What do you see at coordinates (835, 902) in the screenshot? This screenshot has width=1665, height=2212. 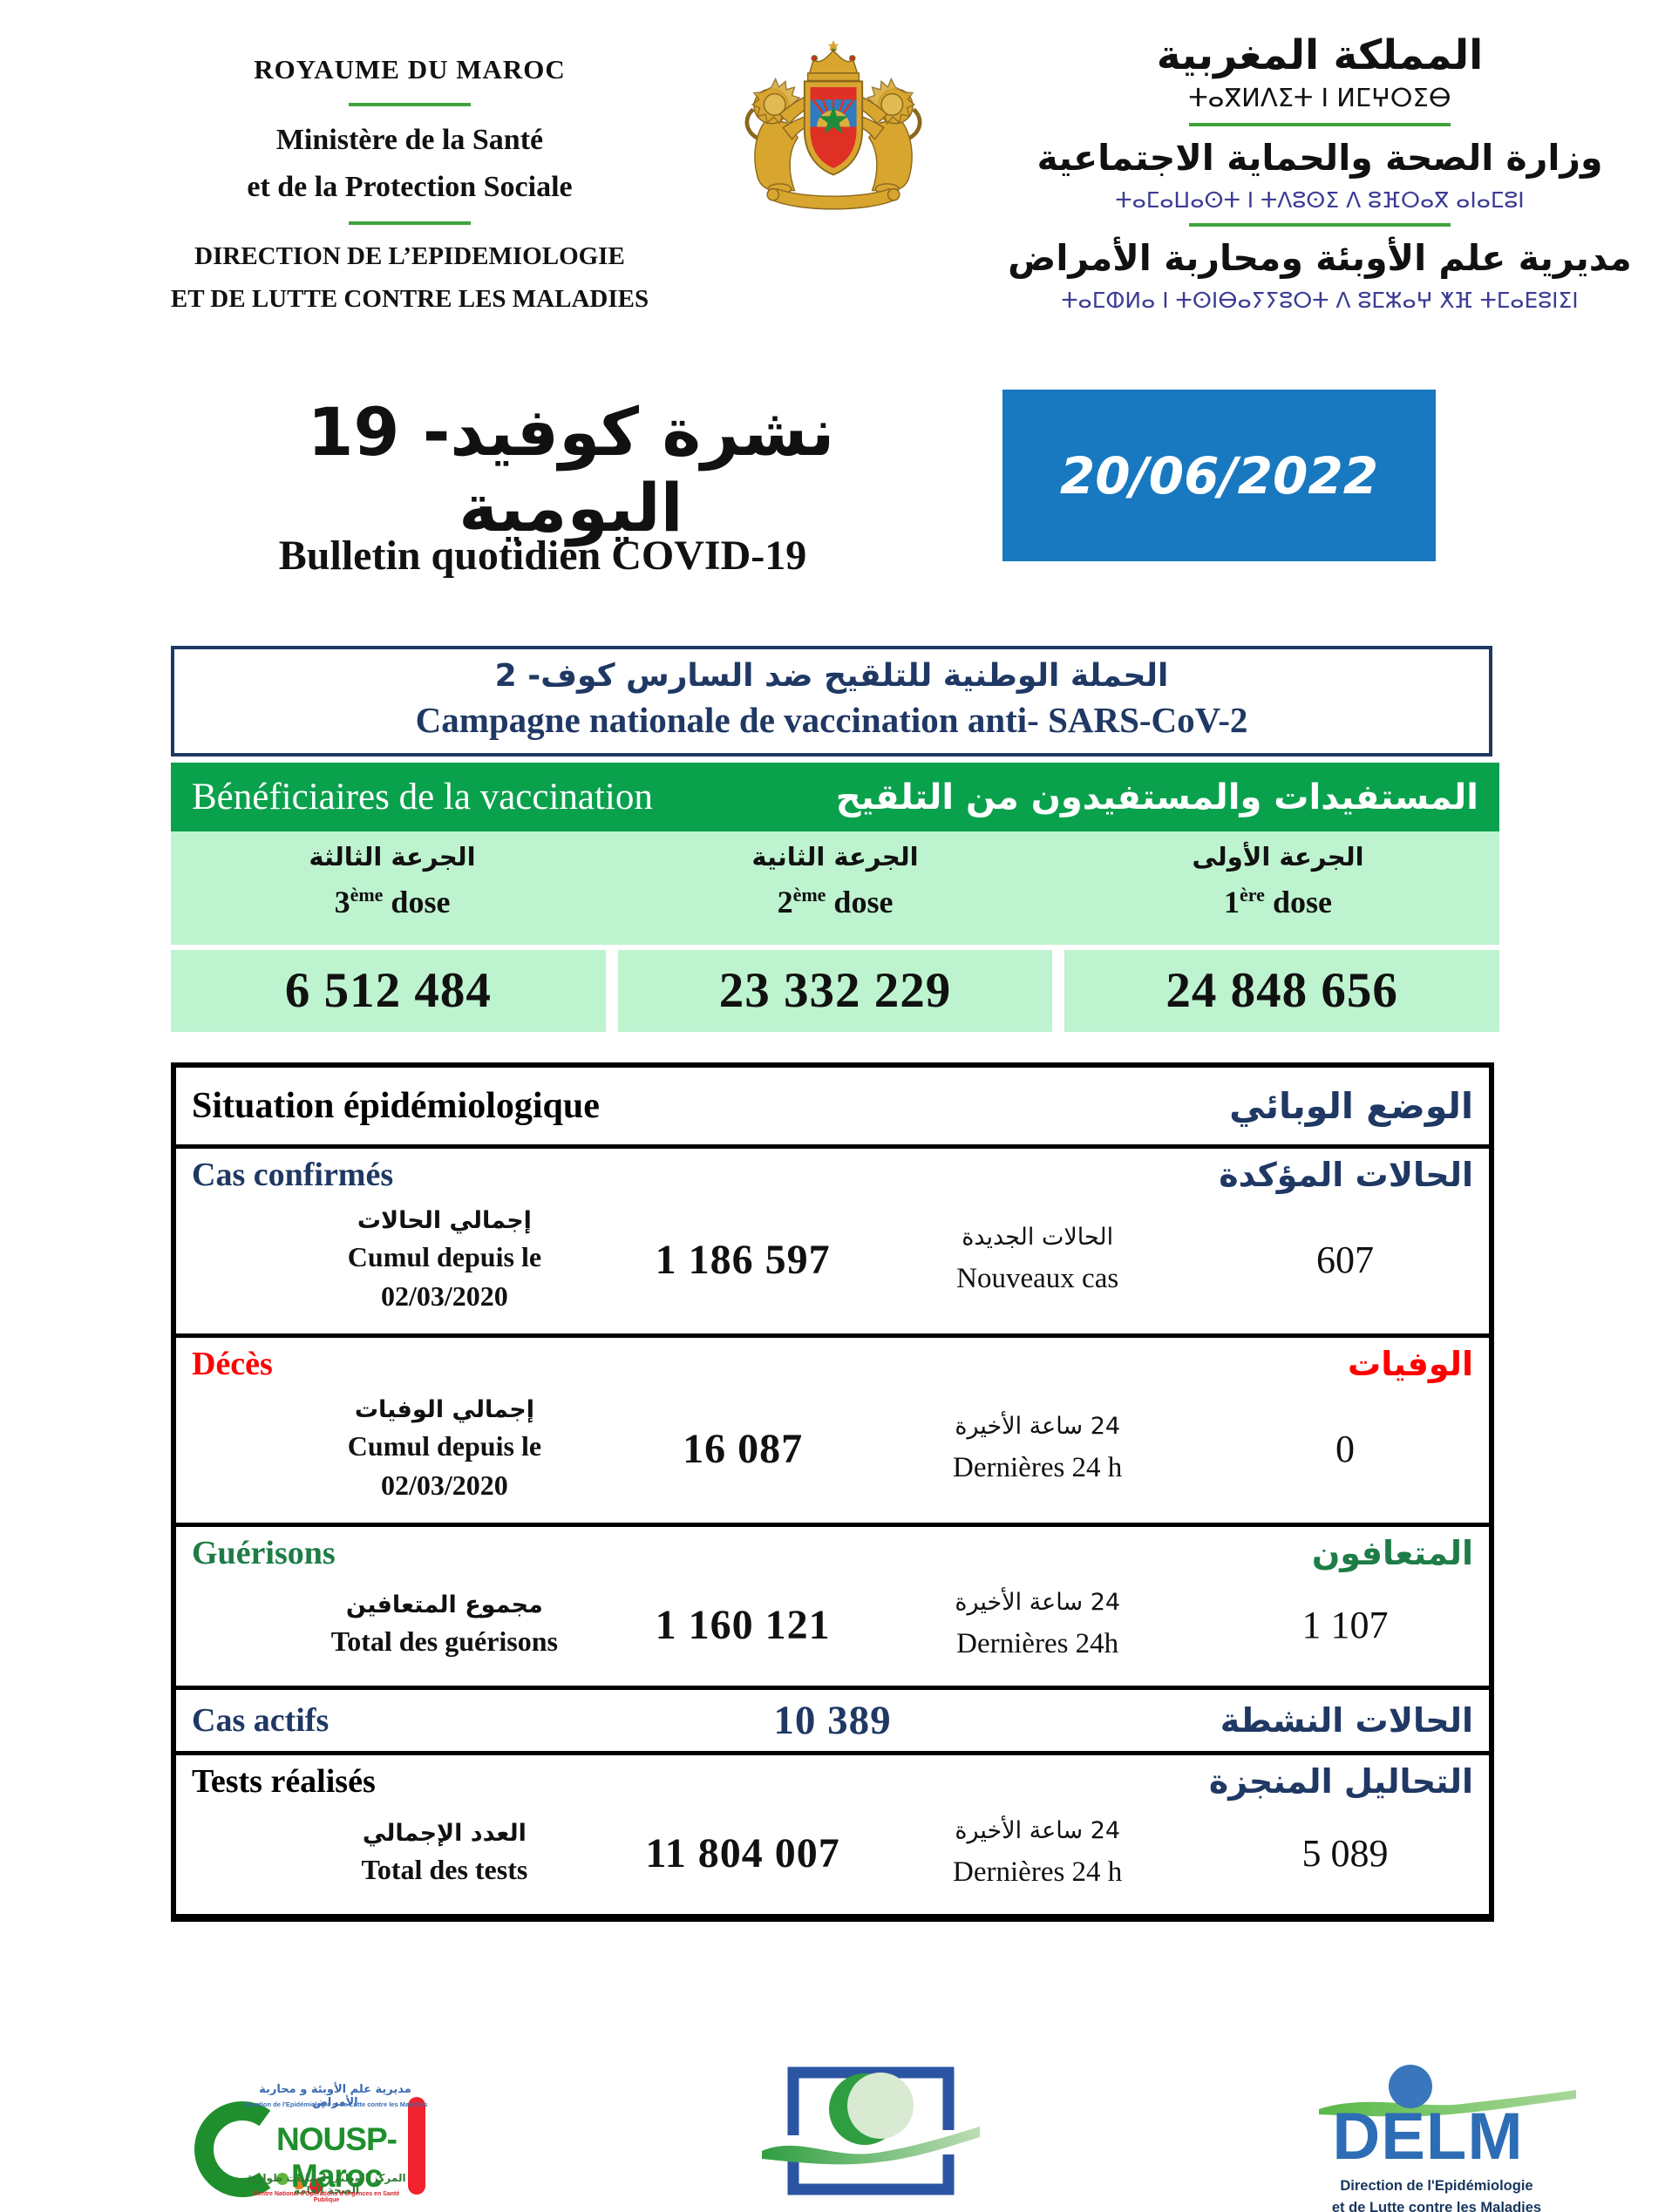 I see `dose2-label-french: 2ème dose` at bounding box center [835, 902].